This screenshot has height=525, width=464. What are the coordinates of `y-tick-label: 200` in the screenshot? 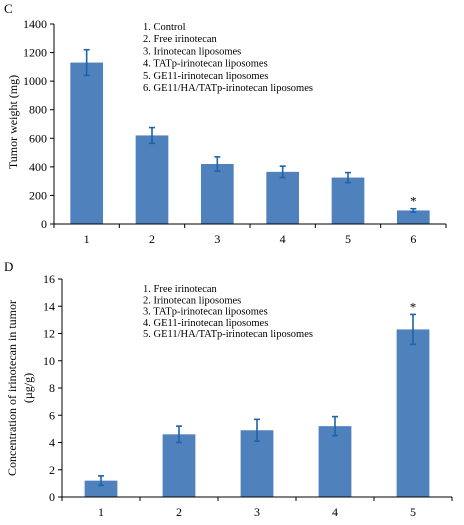 It's located at (38, 195).